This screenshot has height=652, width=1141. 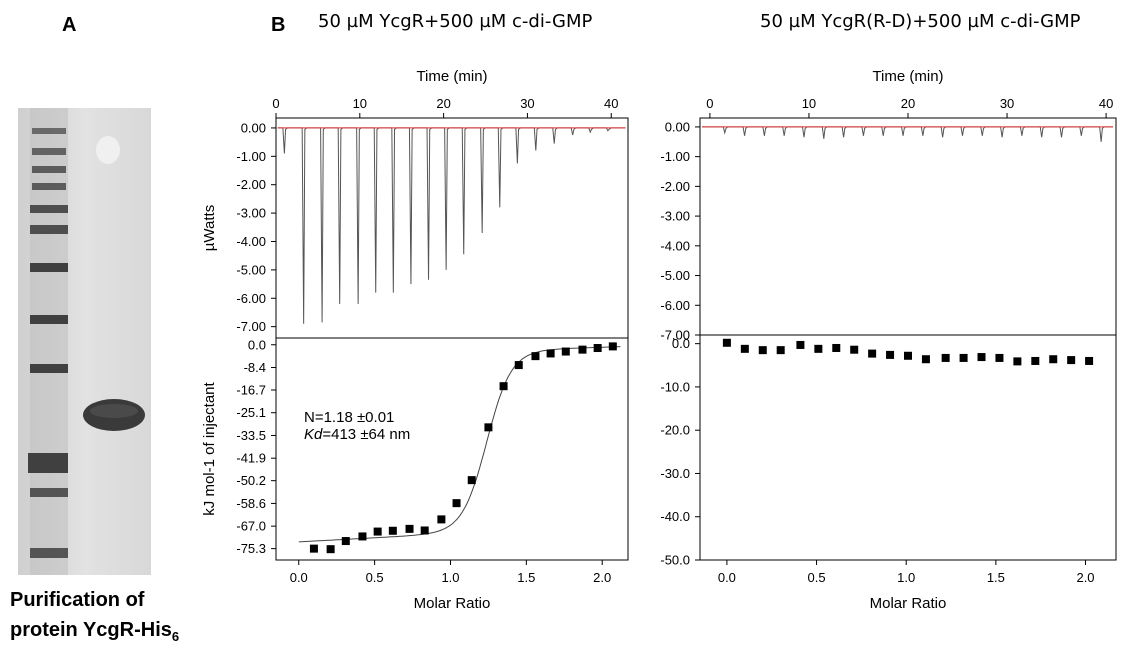 What do you see at coordinates (1007, 103) in the screenshot?
I see `c2-time-tick-label: 30` at bounding box center [1007, 103].